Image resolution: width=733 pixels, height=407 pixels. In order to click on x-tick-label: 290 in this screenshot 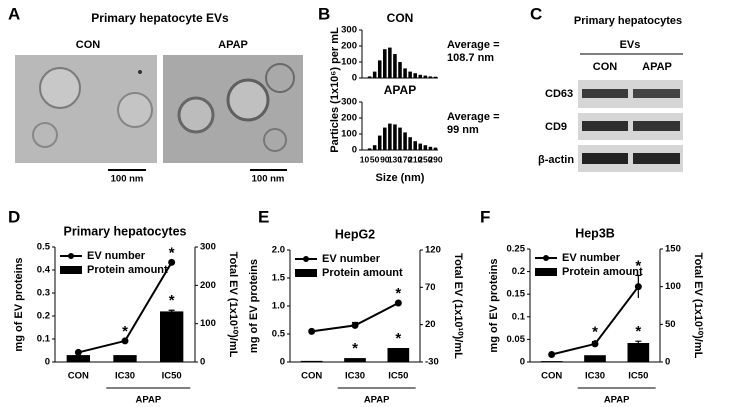, I will do `click(435, 159)`.